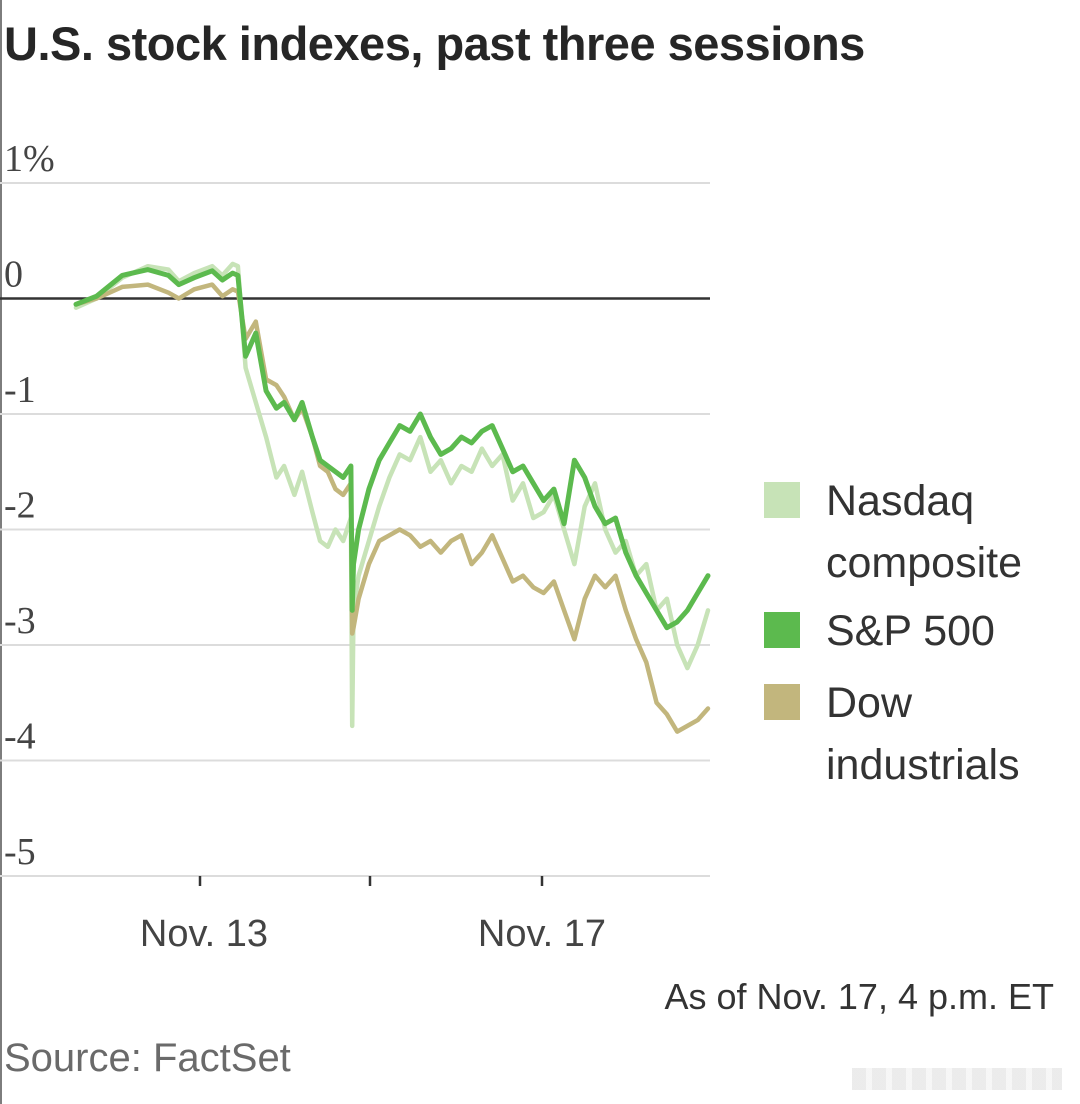 This screenshot has height=1104, width=1080. What do you see at coordinates (147, 1058) in the screenshot?
I see `source-credit: Source: FactSet` at bounding box center [147, 1058].